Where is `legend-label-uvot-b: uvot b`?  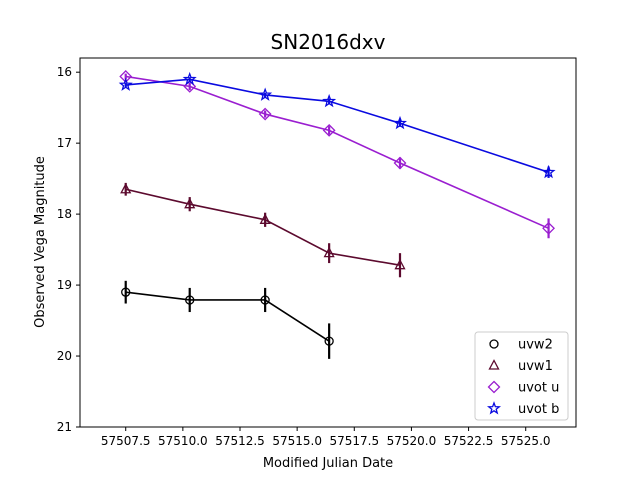 legend-label-uvot-b: uvot b is located at coordinates (538, 409).